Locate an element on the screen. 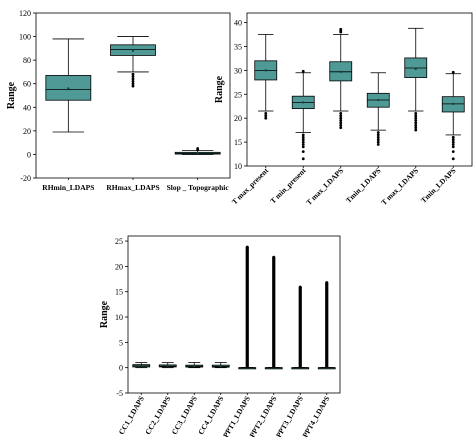  x-tick-label: Slop _ Topographic is located at coordinates (198, 187).